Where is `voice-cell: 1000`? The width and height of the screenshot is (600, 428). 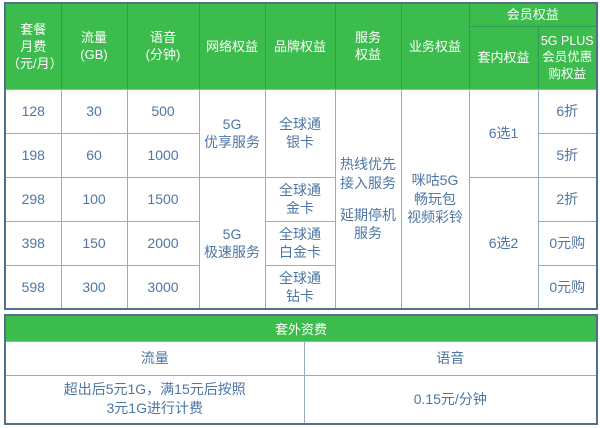 voice-cell: 1000 is located at coordinates (163, 155).